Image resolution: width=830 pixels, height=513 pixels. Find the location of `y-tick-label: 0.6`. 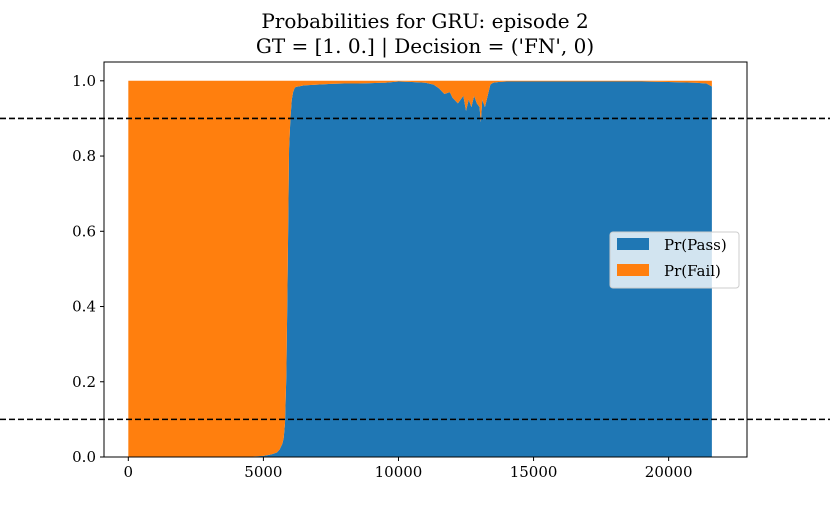

y-tick-label: 0.6 is located at coordinates (84, 231).